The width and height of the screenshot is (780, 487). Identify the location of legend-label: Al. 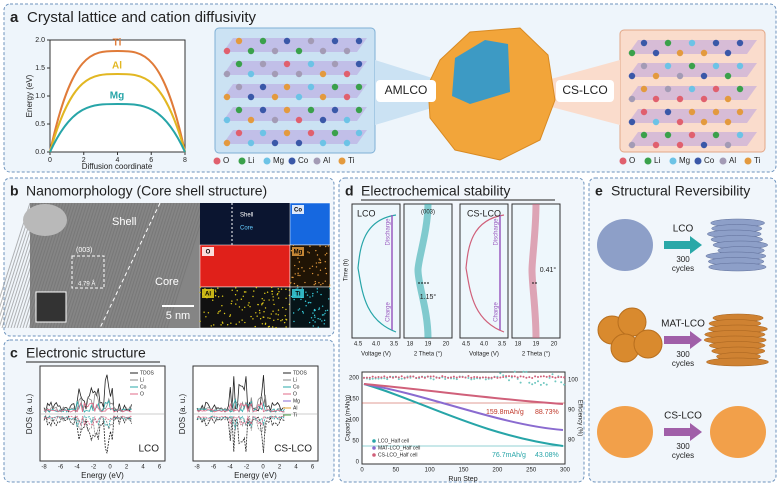
(326, 160).